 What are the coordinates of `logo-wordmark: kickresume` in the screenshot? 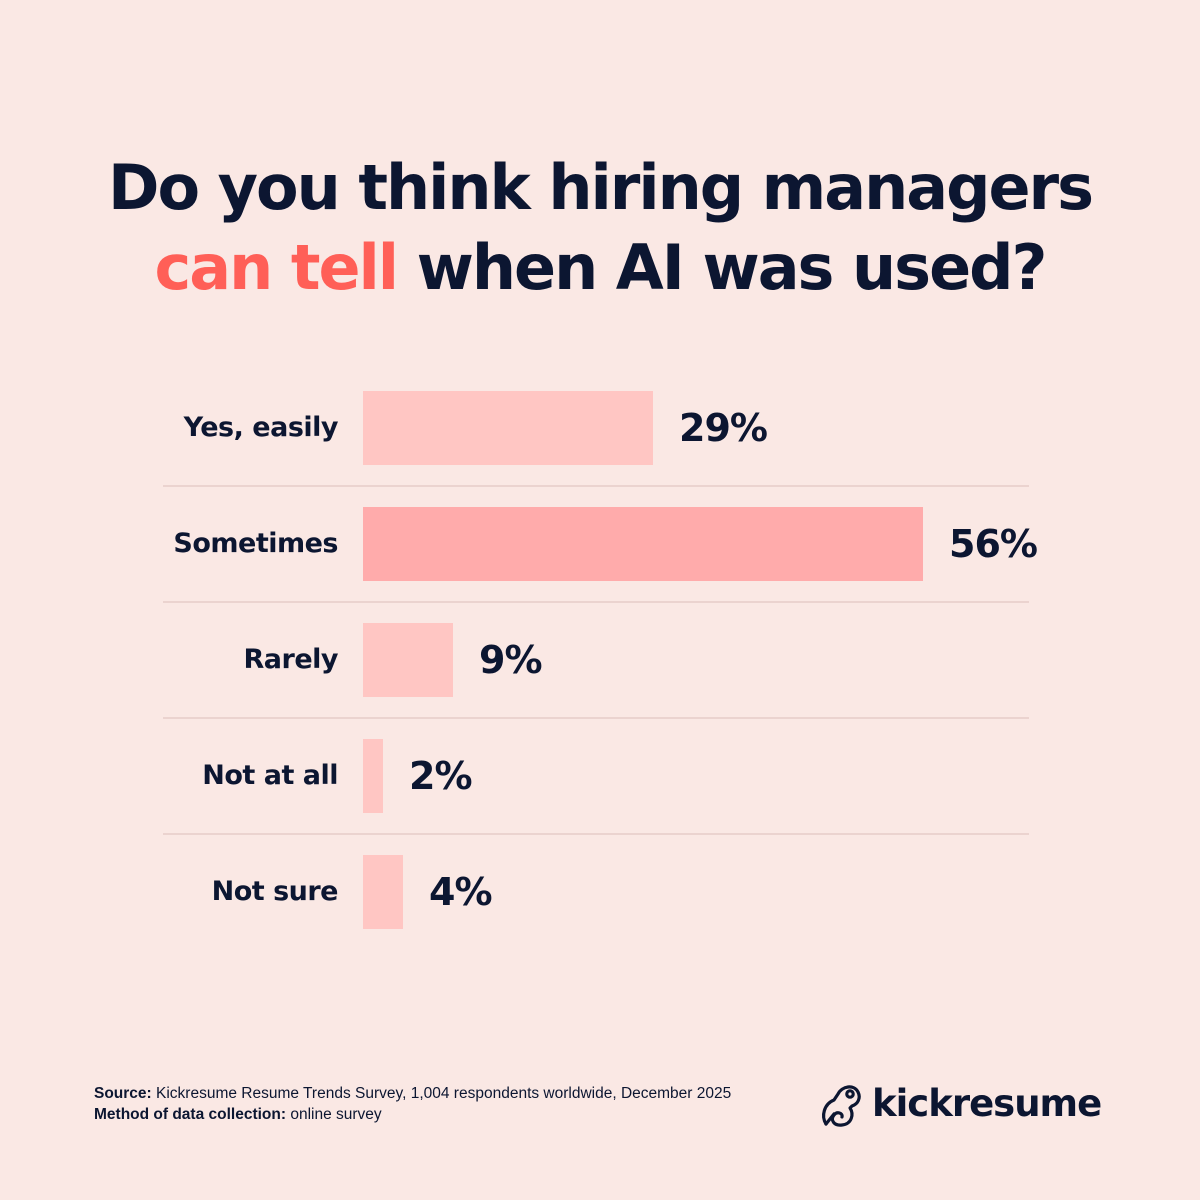 It's located at (987, 1103).